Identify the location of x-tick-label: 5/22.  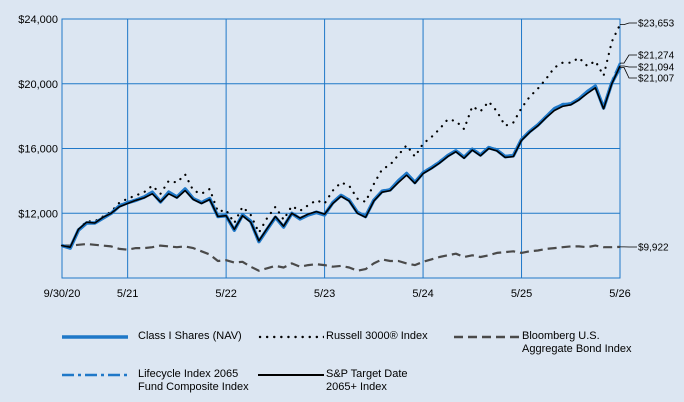
(225, 294).